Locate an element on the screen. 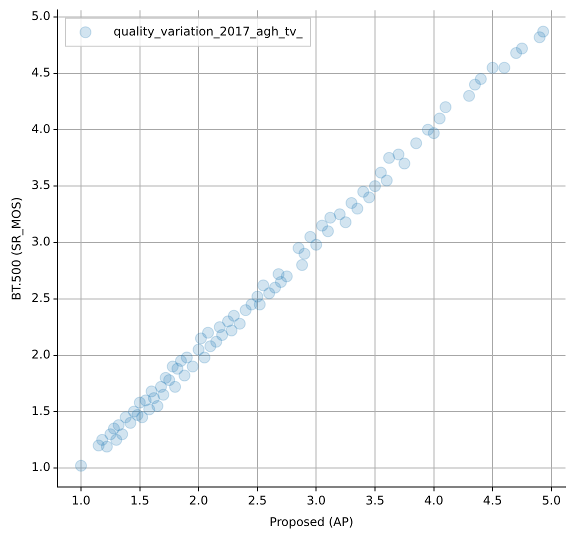  x-tick-label: 3.5 is located at coordinates (375, 501).